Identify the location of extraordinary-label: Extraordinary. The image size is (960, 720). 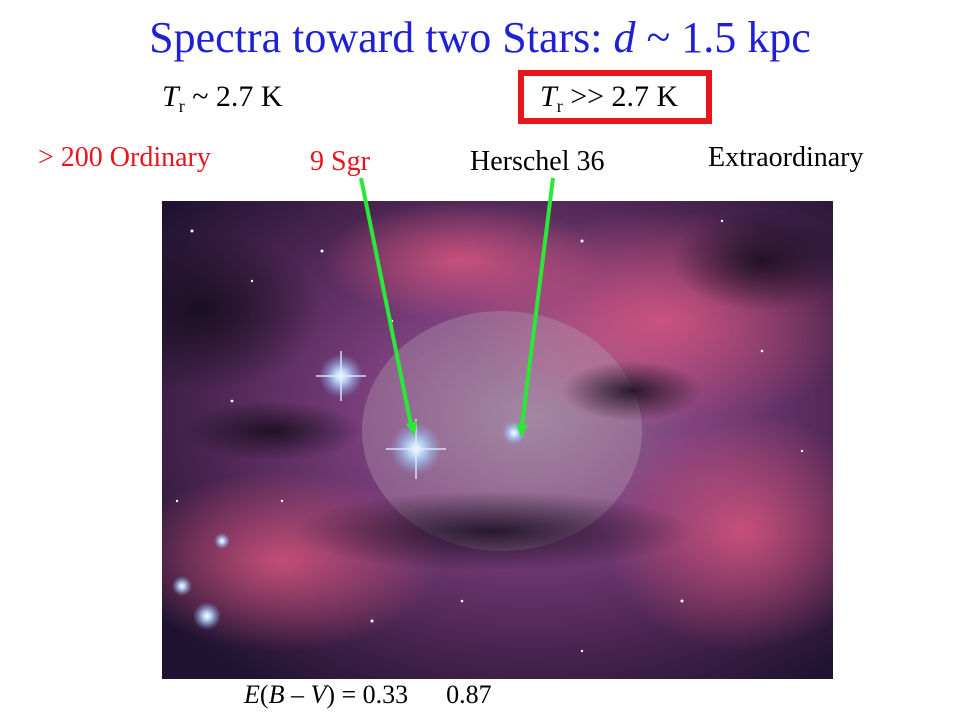
(786, 157).